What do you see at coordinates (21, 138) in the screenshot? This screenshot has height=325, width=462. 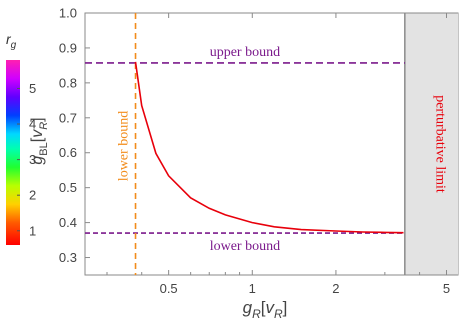 I see `colorbar: rg 1 2 3 4 5` at bounding box center [21, 138].